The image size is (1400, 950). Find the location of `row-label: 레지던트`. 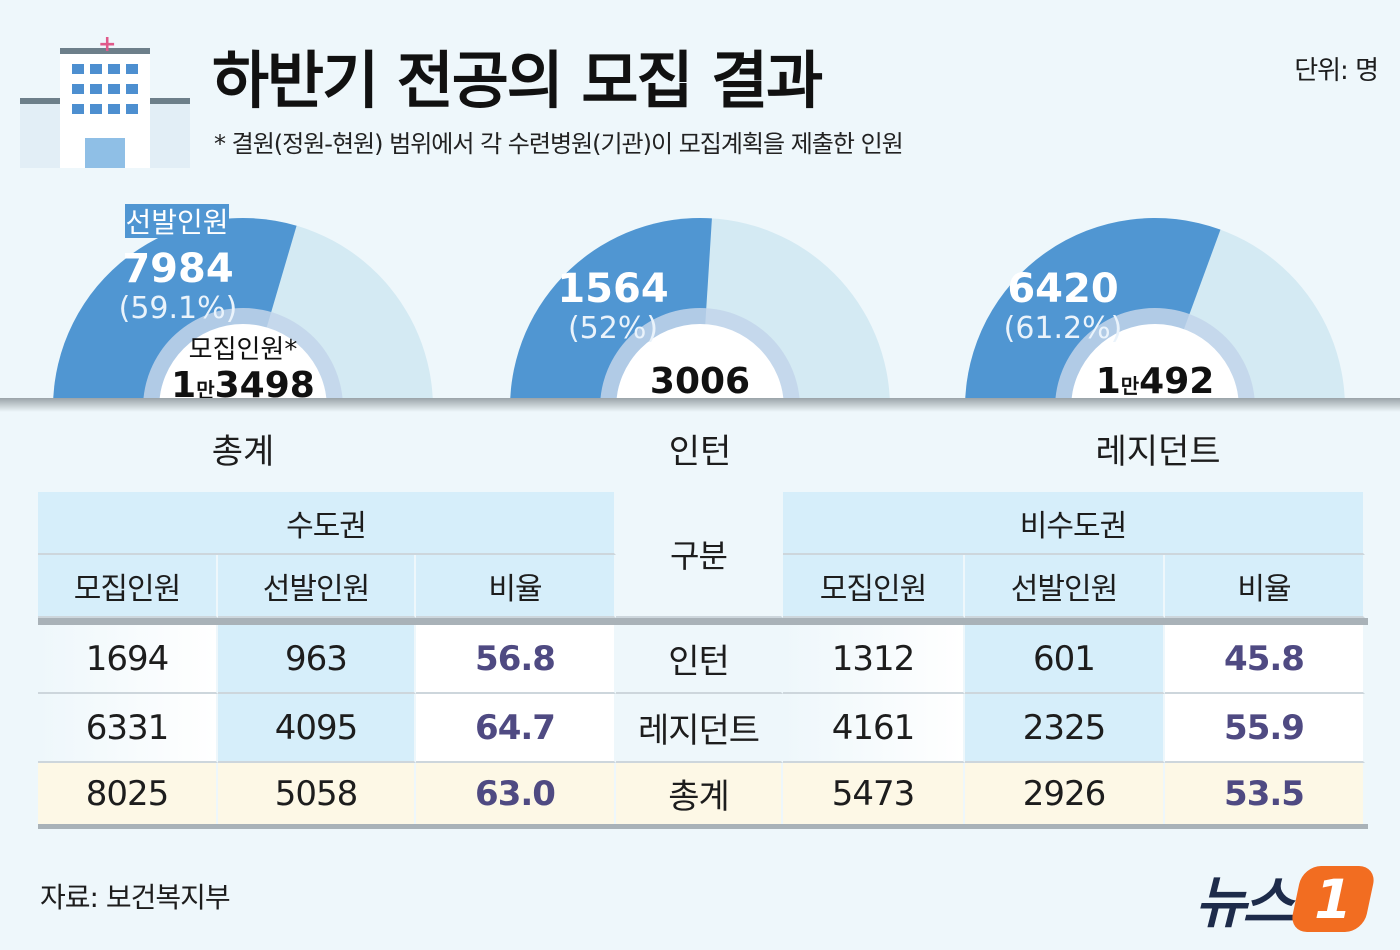

row-label: 레지던트 is located at coordinates (699, 728).